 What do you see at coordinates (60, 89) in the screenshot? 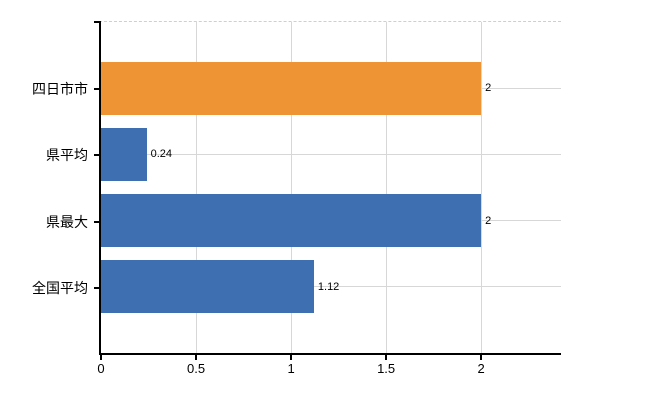
I see `category-label: 四日市市` at bounding box center [60, 89].